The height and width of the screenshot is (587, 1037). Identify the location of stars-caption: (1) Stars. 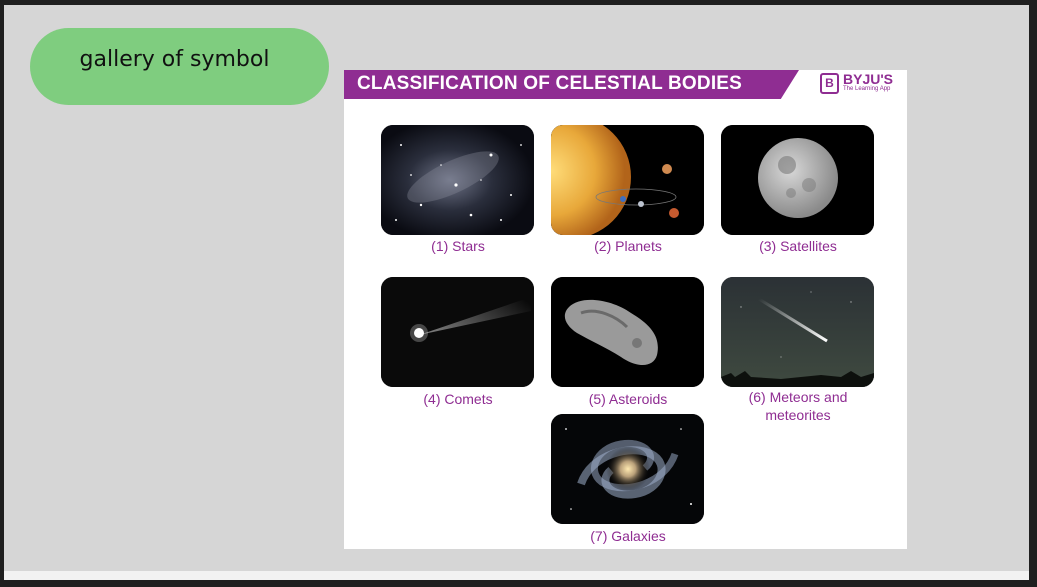
(458, 246).